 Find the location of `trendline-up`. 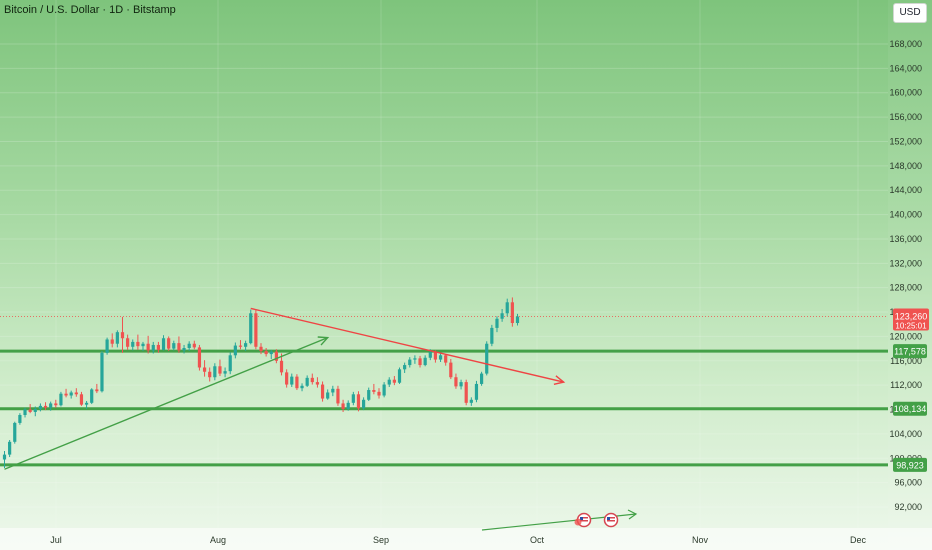

trendline-up is located at coordinates (166, 403).